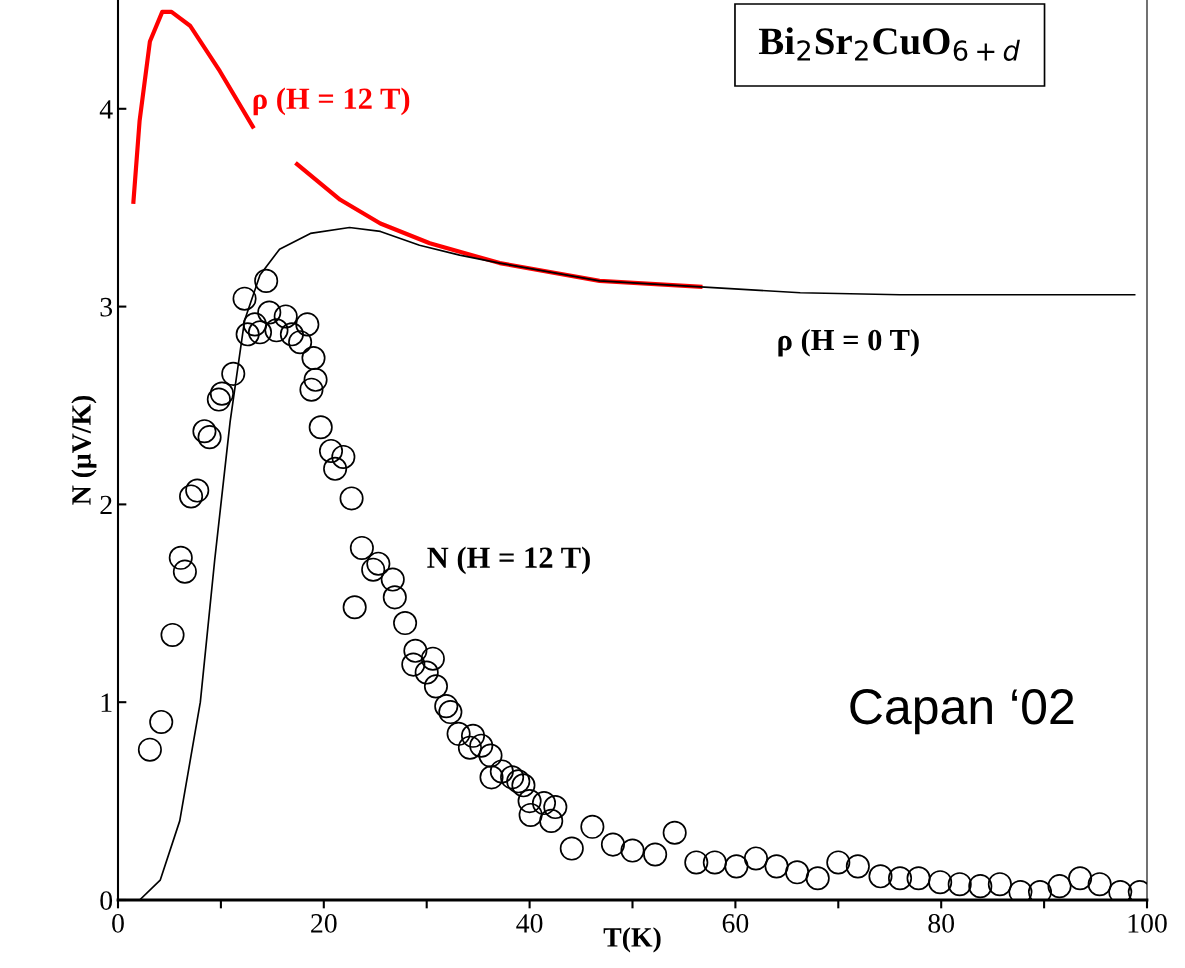 This screenshot has width=1185, height=968. Describe the element at coordinates (889, 44) in the screenshot. I see `annotation: Bi$_{2}$Sr$_{2}$CuO$_{6+d}$` at that location.